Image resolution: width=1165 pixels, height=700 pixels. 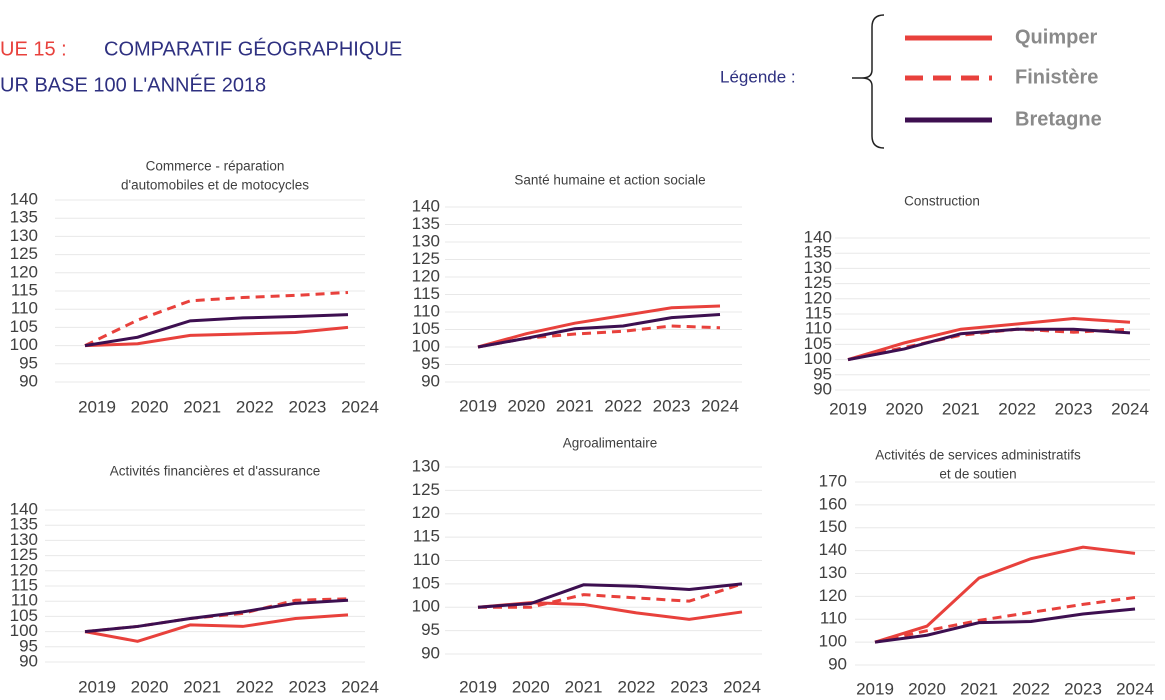 What do you see at coordinates (215, 185) in the screenshot?
I see `chart-title: d'automobiles et de motocycles` at bounding box center [215, 185].